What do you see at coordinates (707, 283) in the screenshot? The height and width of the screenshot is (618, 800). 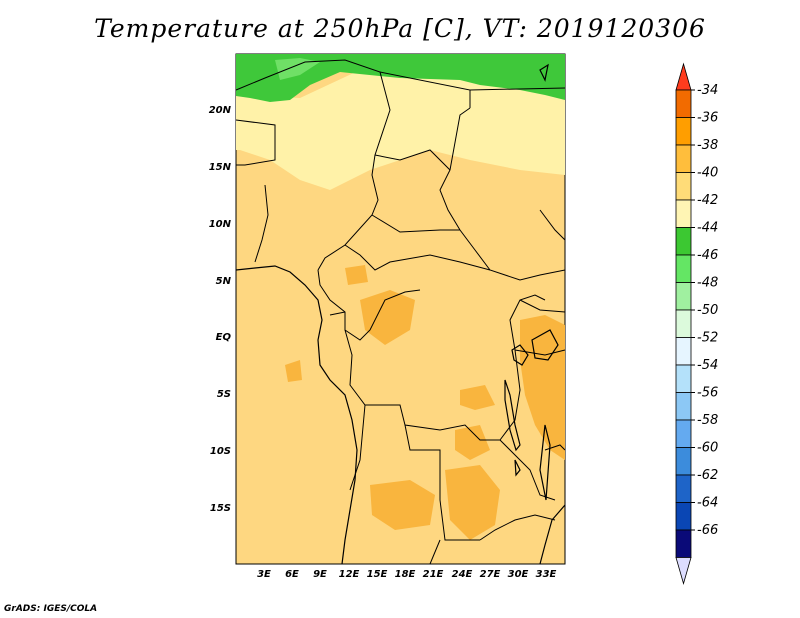 I see `colorbar-label: -48` at bounding box center [707, 283].